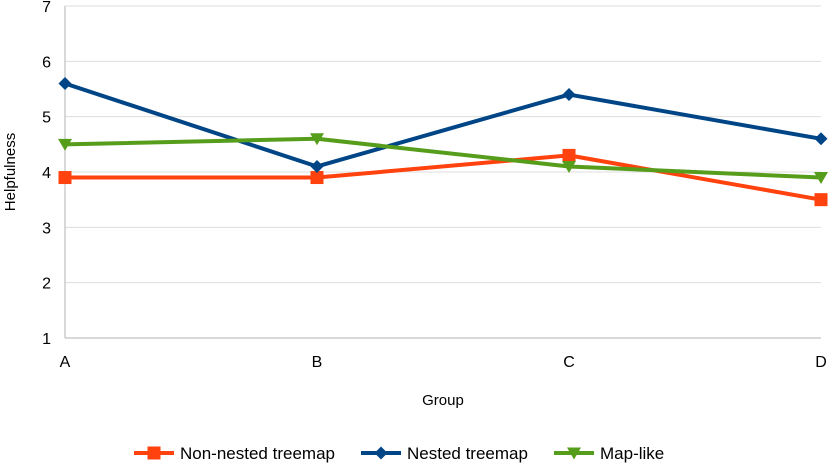  Describe the element at coordinates (65, 144) in the screenshot. I see `data-point-map-like-a` at that location.